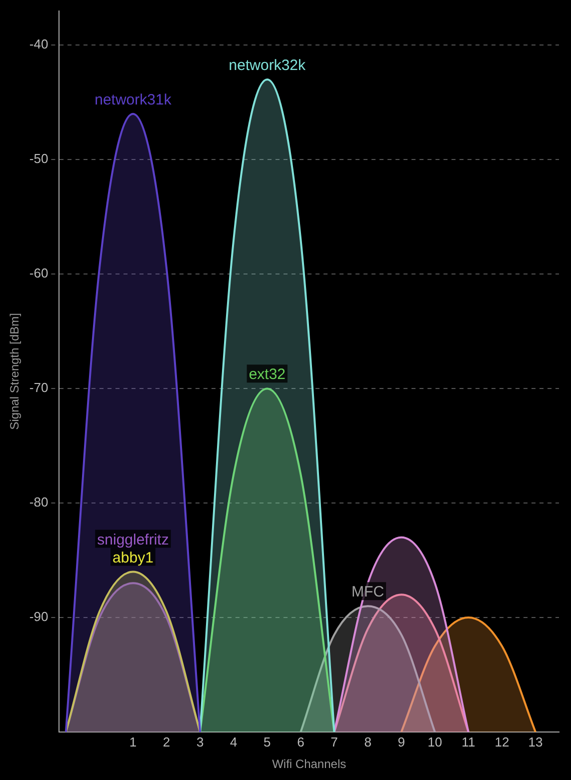 This screenshot has width=571, height=780. What do you see at coordinates (133, 557) in the screenshot?
I see `series-label: abby1` at bounding box center [133, 557].